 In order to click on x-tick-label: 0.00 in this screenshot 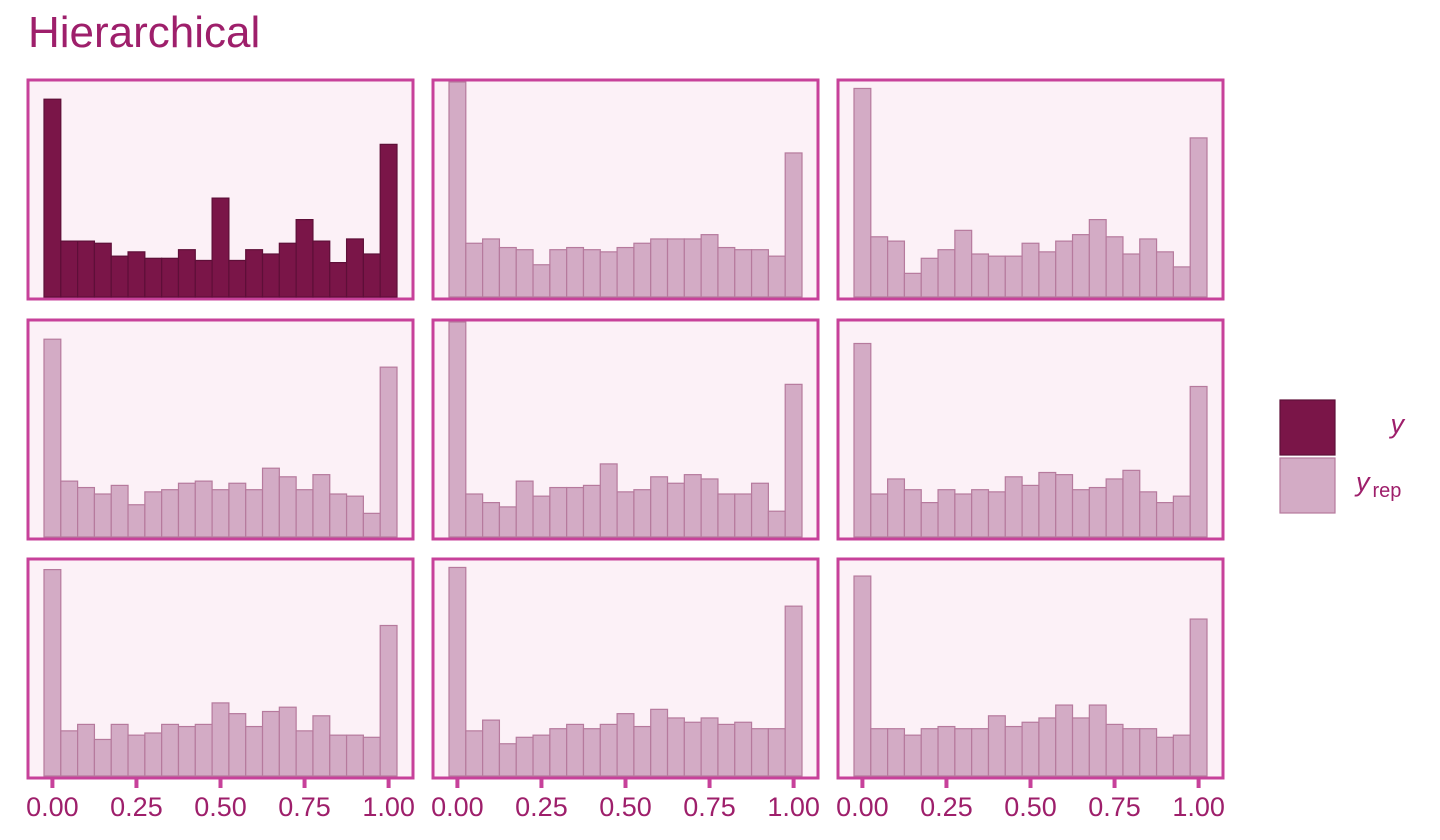, I will do `click(457, 807)`.